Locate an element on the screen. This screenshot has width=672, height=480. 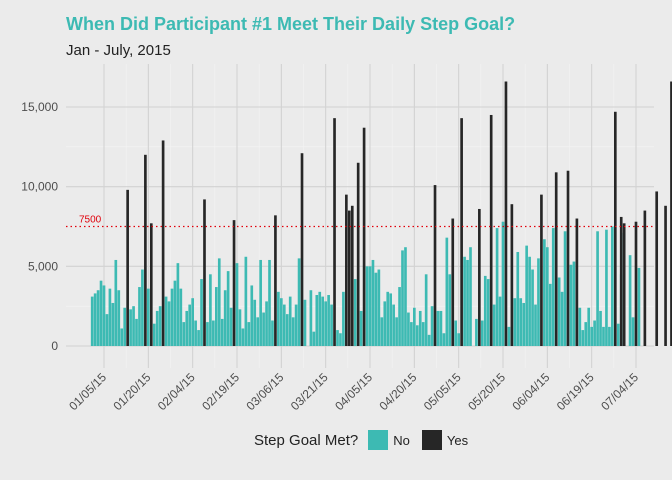
legend: Step Goal Met? No Yes is located at coordinates (365, 440).